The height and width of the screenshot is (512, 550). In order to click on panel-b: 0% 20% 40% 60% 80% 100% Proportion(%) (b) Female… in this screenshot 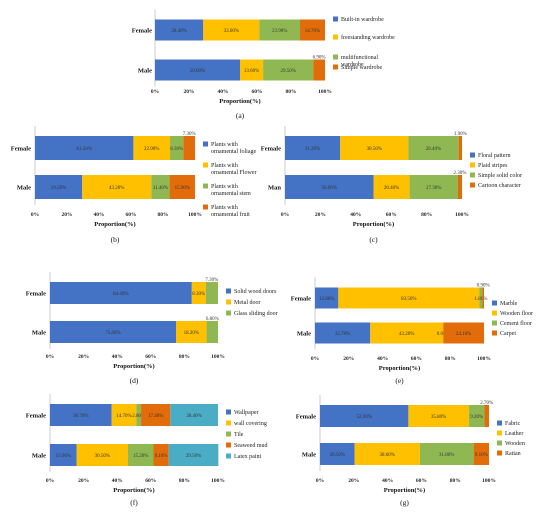, I will do `click(134, 185)`.